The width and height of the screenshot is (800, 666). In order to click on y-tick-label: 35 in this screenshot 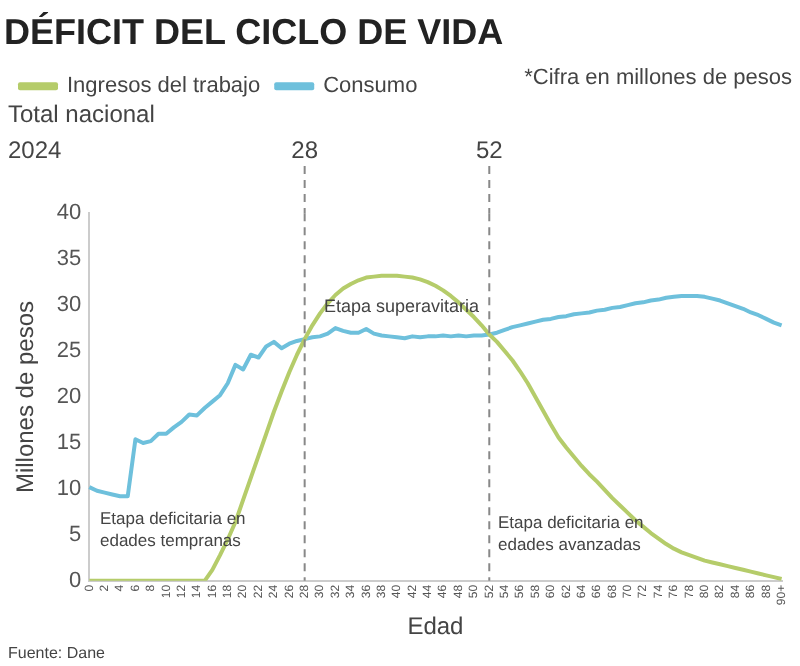, I will do `click(69, 259)`.